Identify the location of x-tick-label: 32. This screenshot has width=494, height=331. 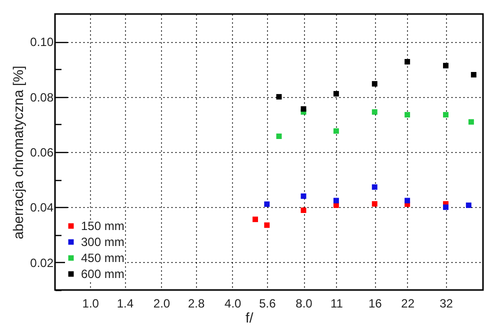
(447, 303).